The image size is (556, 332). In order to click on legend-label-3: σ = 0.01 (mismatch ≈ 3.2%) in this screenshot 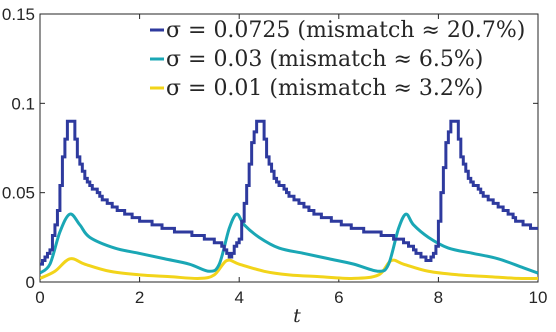, I will do `click(324, 88)`.